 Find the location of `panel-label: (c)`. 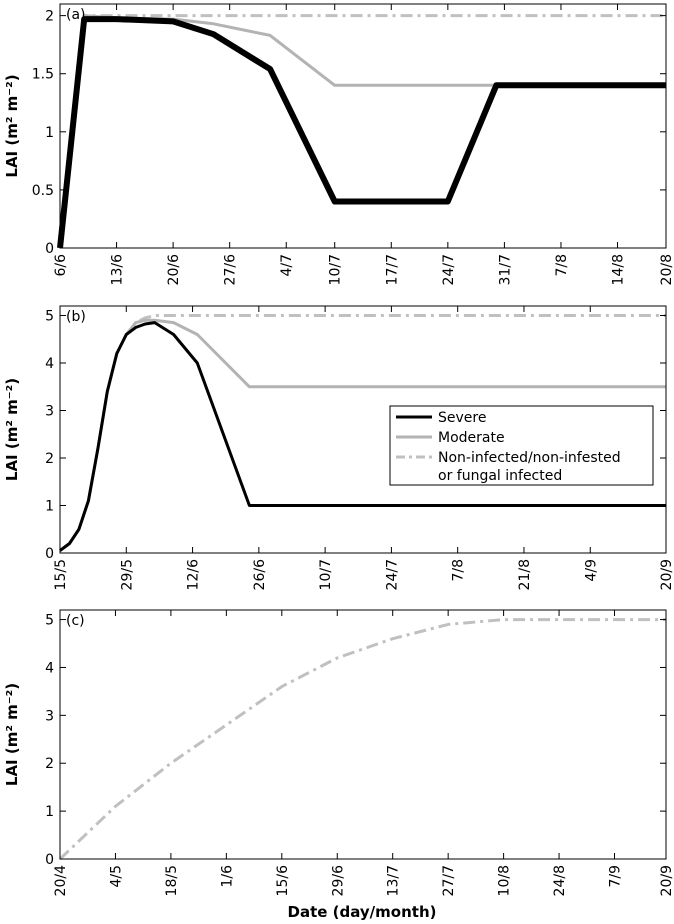

panel-label: (c) is located at coordinates (75, 621).